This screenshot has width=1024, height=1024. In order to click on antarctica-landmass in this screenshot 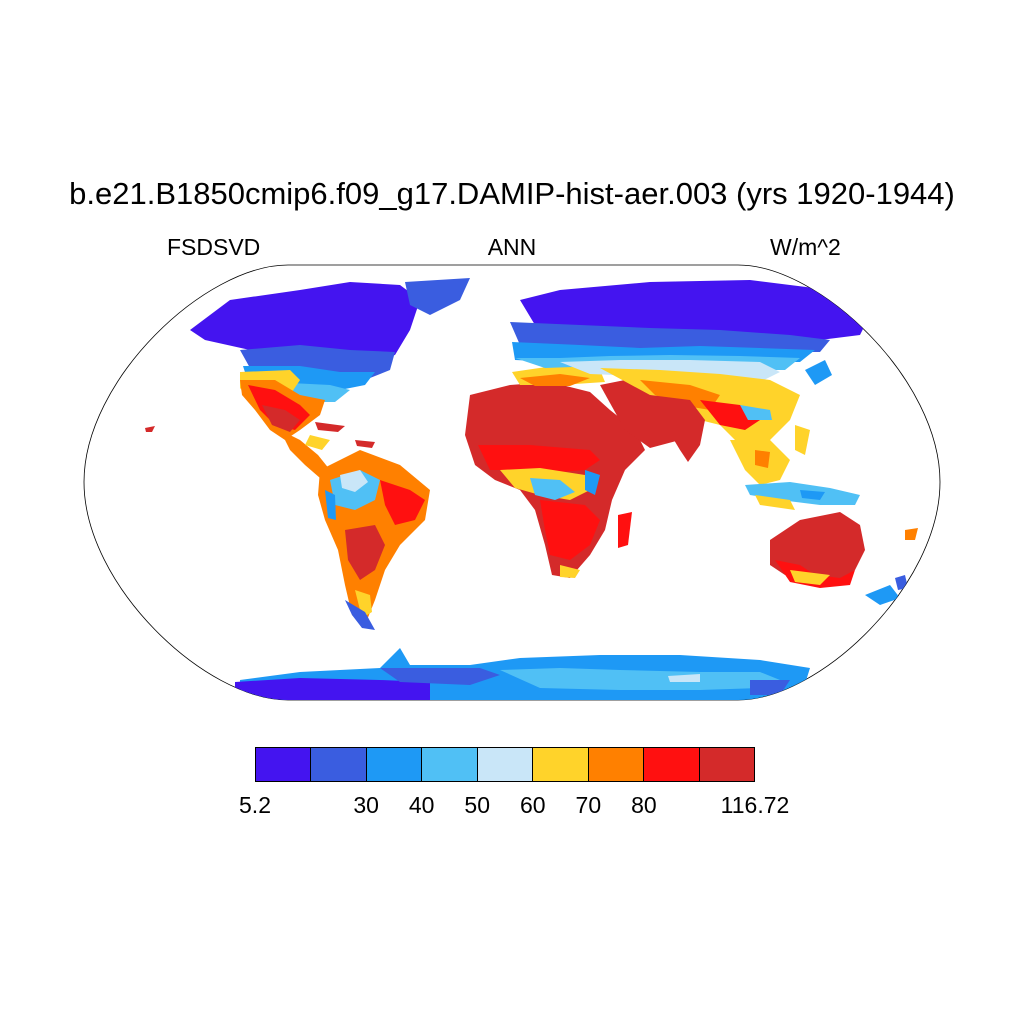, I will do `click(522, 674)`.